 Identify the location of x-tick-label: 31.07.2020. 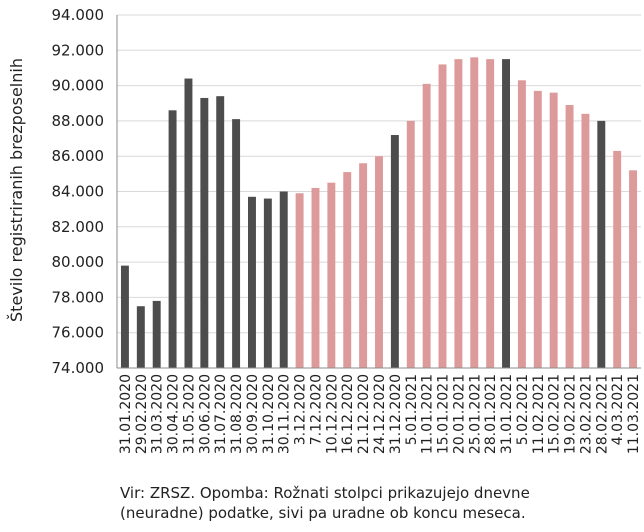
(221, 414).